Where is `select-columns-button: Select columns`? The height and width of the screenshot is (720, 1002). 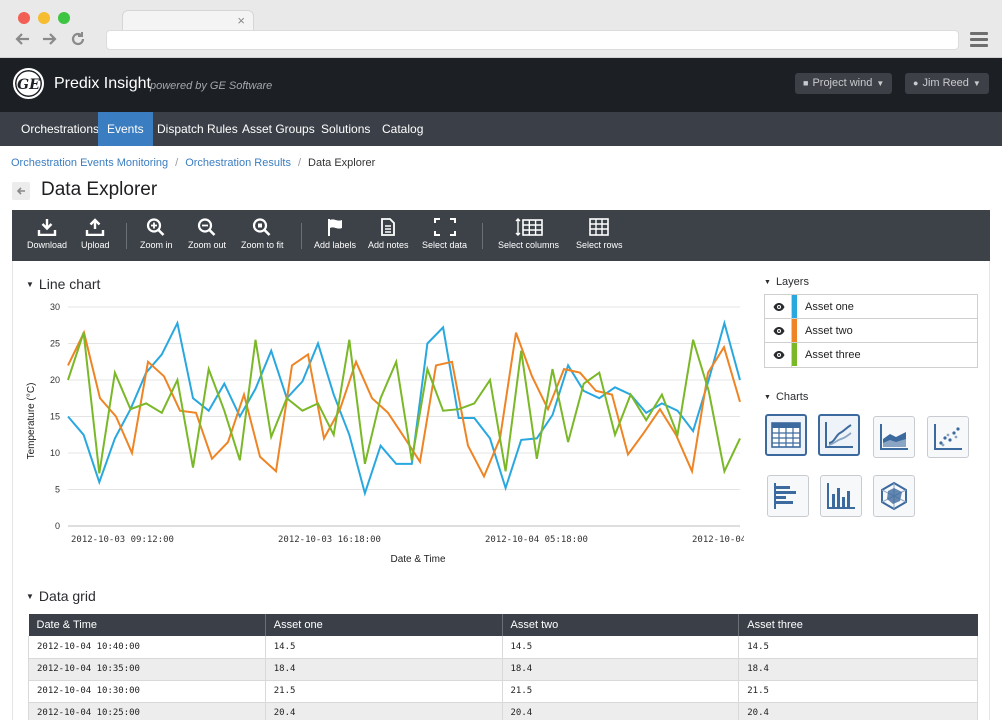 select-columns-button: Select columns is located at coordinates (528, 234).